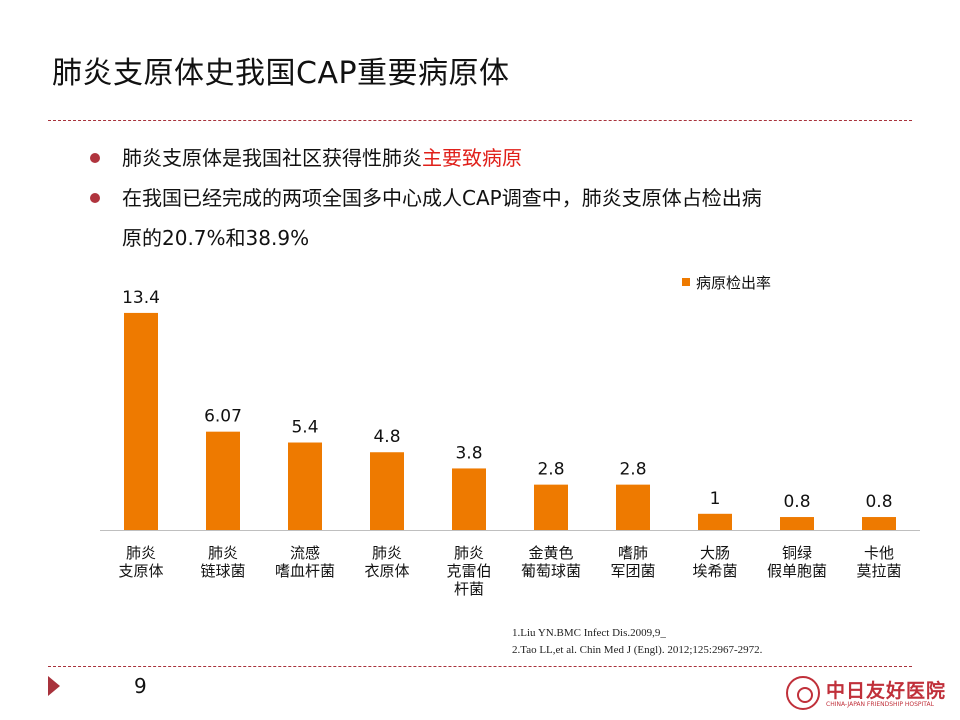 The width and height of the screenshot is (960, 720). What do you see at coordinates (480, 666) in the screenshot?
I see `bottom-divider` at bounding box center [480, 666].